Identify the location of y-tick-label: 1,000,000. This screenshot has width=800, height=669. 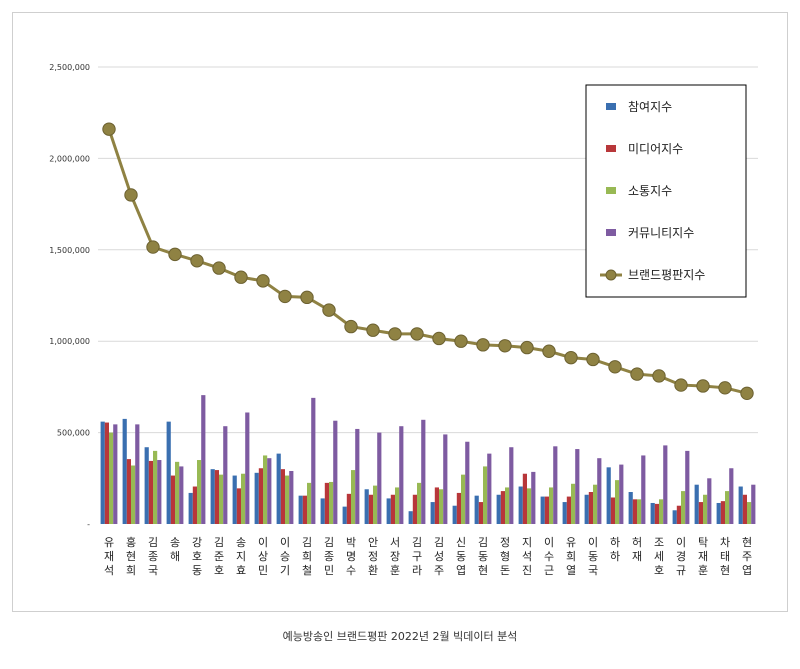
(69, 341).